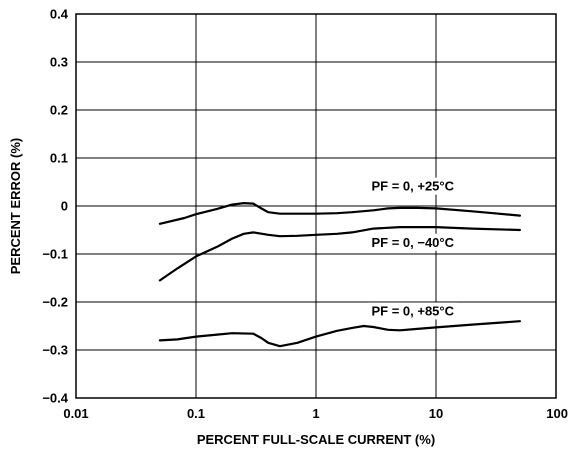  I want to click on x-tick-labels: 0.01 0.1 1 10 100, so click(315, 413).